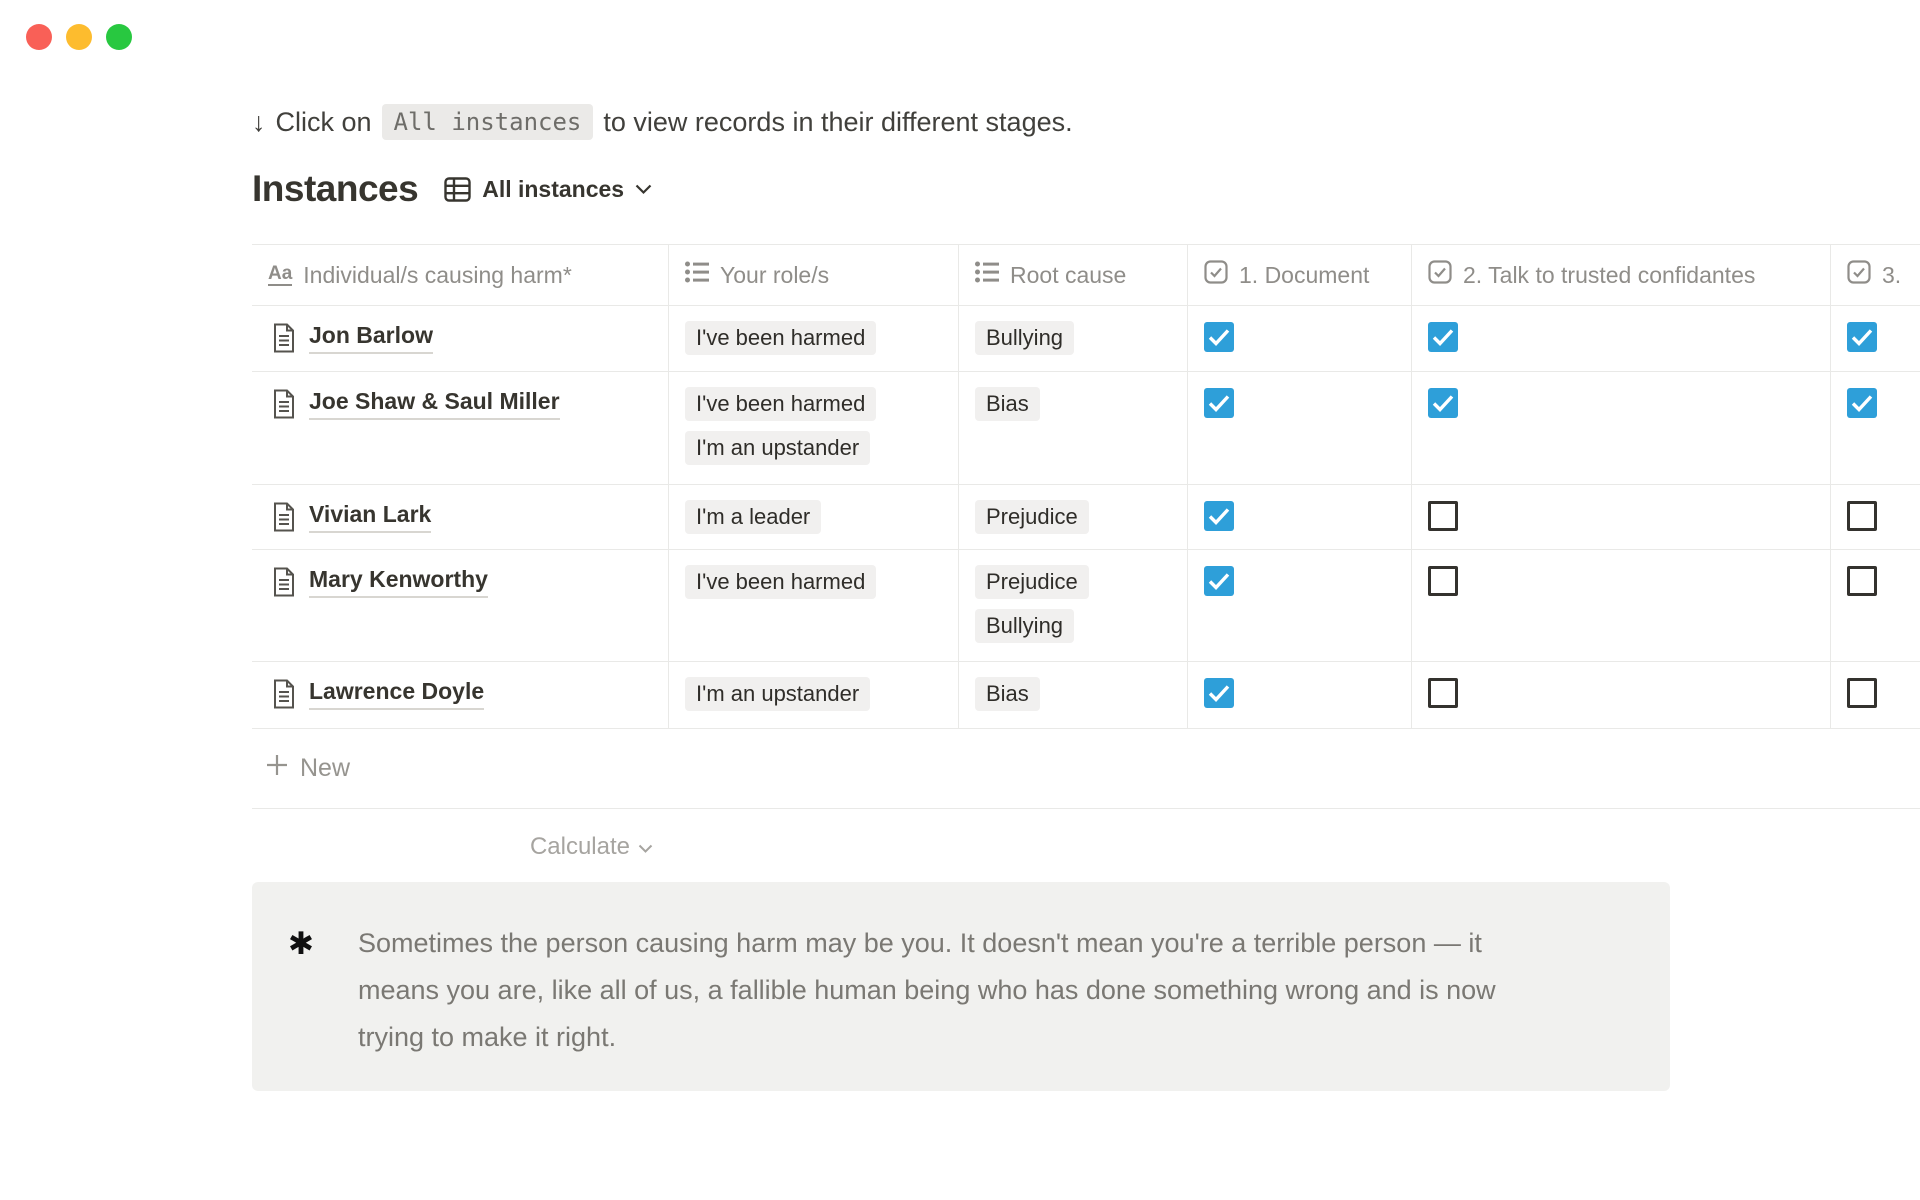 The image size is (1920, 1200). What do you see at coordinates (325, 768) in the screenshot?
I see `new-row-label: New` at bounding box center [325, 768].